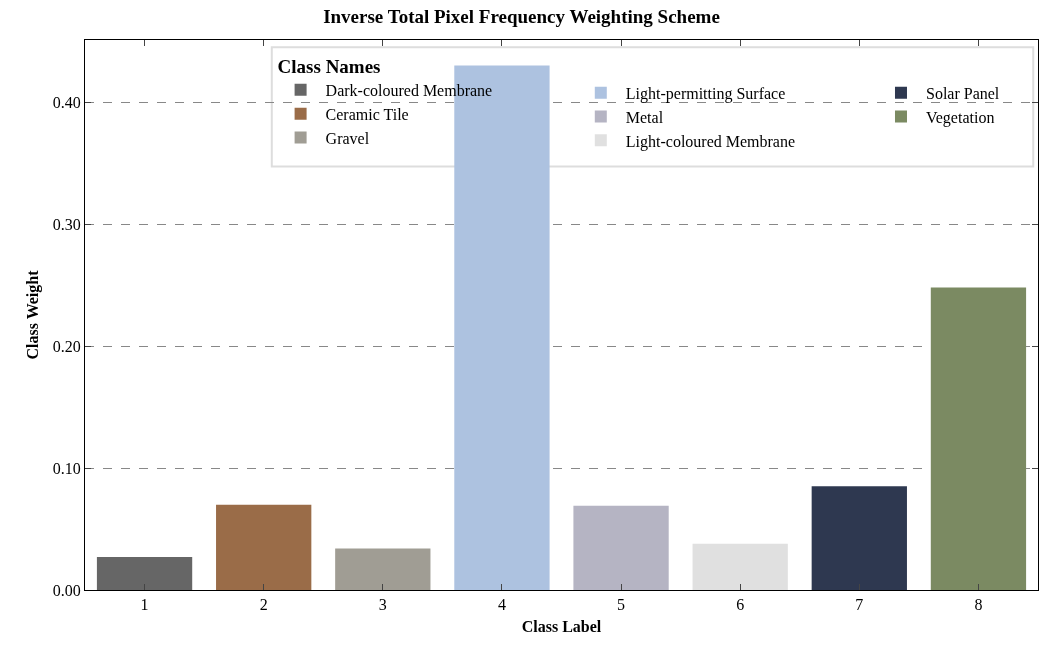 The height and width of the screenshot is (645, 1043). Describe the element at coordinates (367, 114) in the screenshot. I see `legend-label: Ceramic Tile` at that location.